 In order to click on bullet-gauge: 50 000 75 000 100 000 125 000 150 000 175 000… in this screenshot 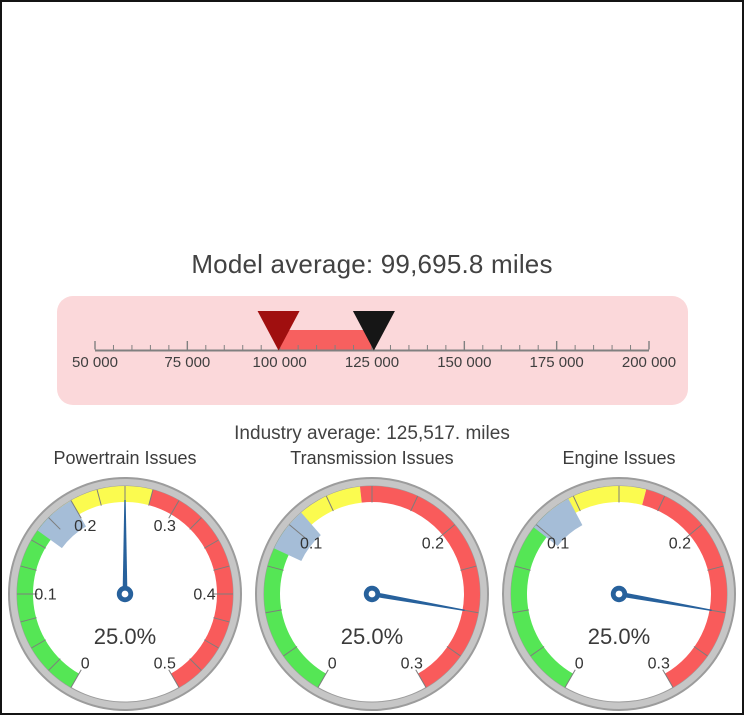, I will do `click(372, 350)`.